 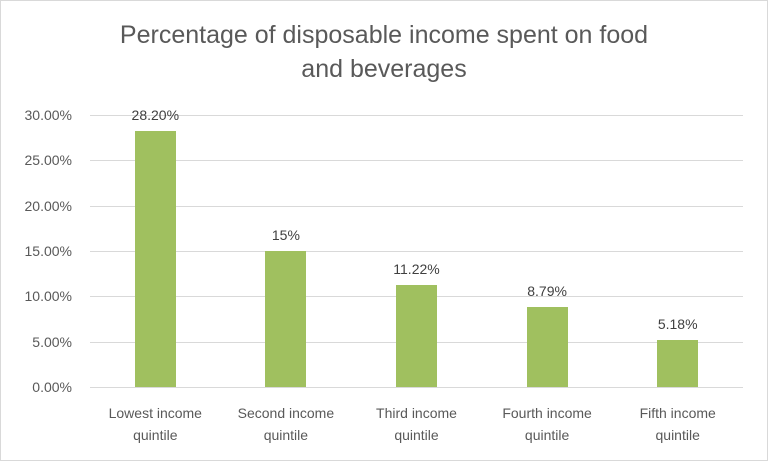 I want to click on x-tick-label: Third income quintile, so click(x=416, y=424).